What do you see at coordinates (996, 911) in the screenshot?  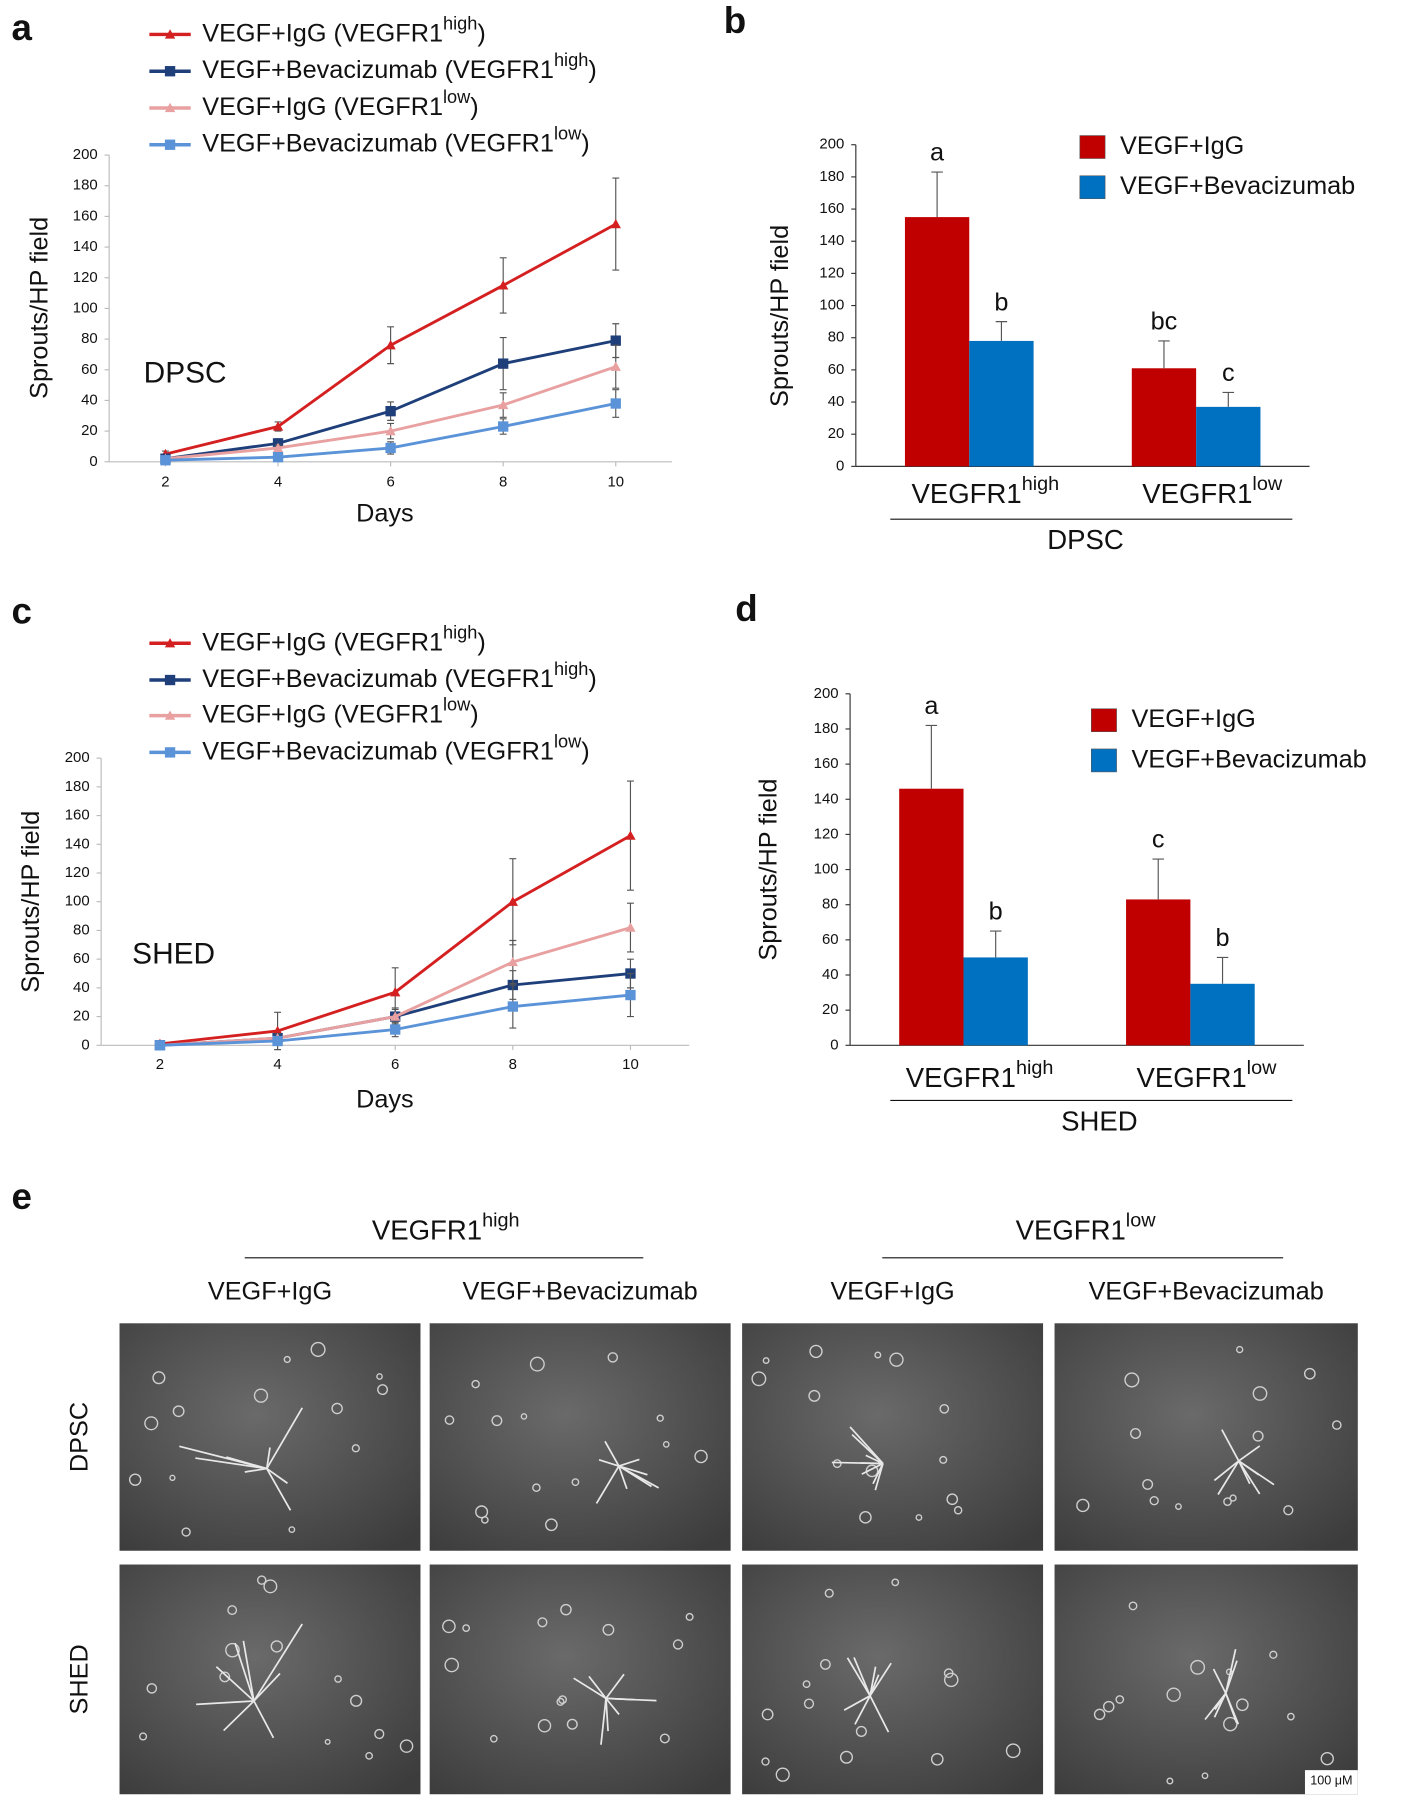 I see `significance-letter: b` at bounding box center [996, 911].